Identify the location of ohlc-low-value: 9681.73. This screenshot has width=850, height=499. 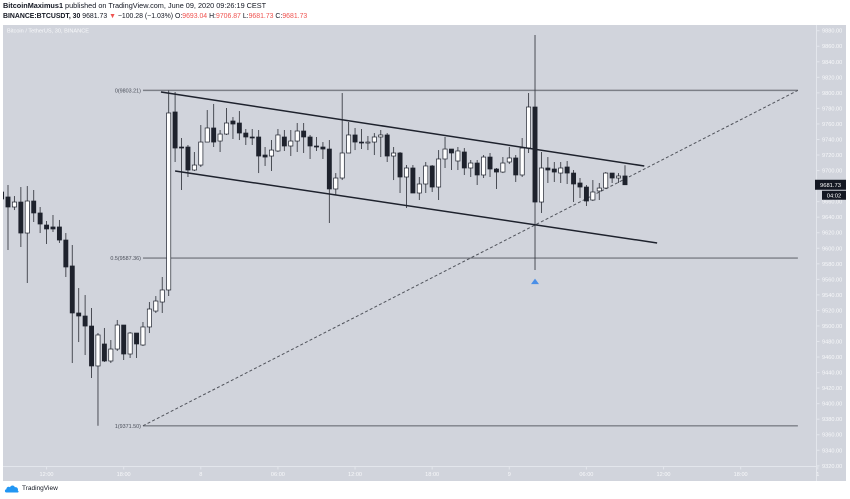
(261, 16).